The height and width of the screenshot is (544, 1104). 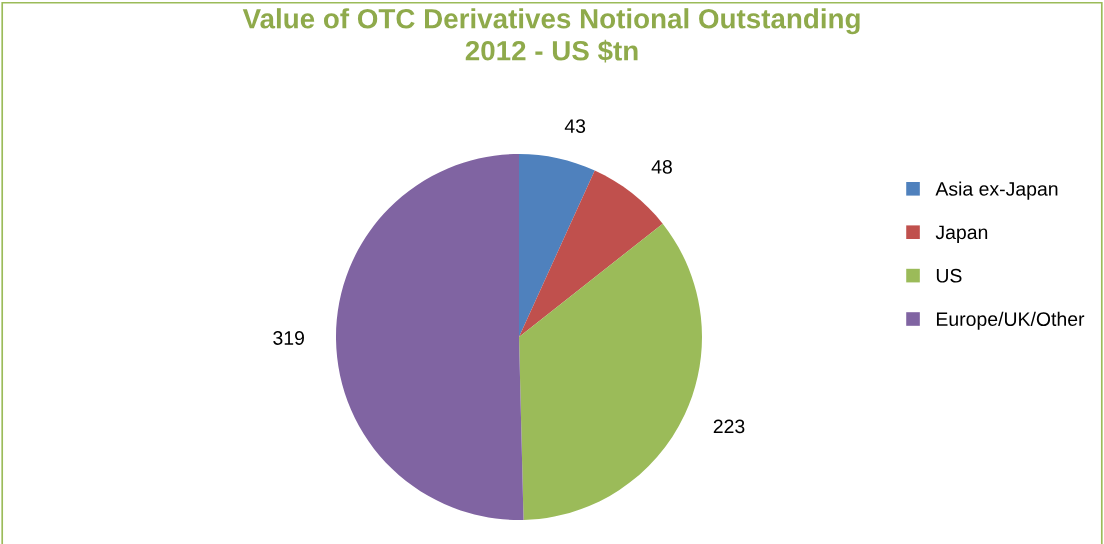 What do you see at coordinates (1010, 320) in the screenshot?
I see `legend-label: Europe/UK/Other` at bounding box center [1010, 320].